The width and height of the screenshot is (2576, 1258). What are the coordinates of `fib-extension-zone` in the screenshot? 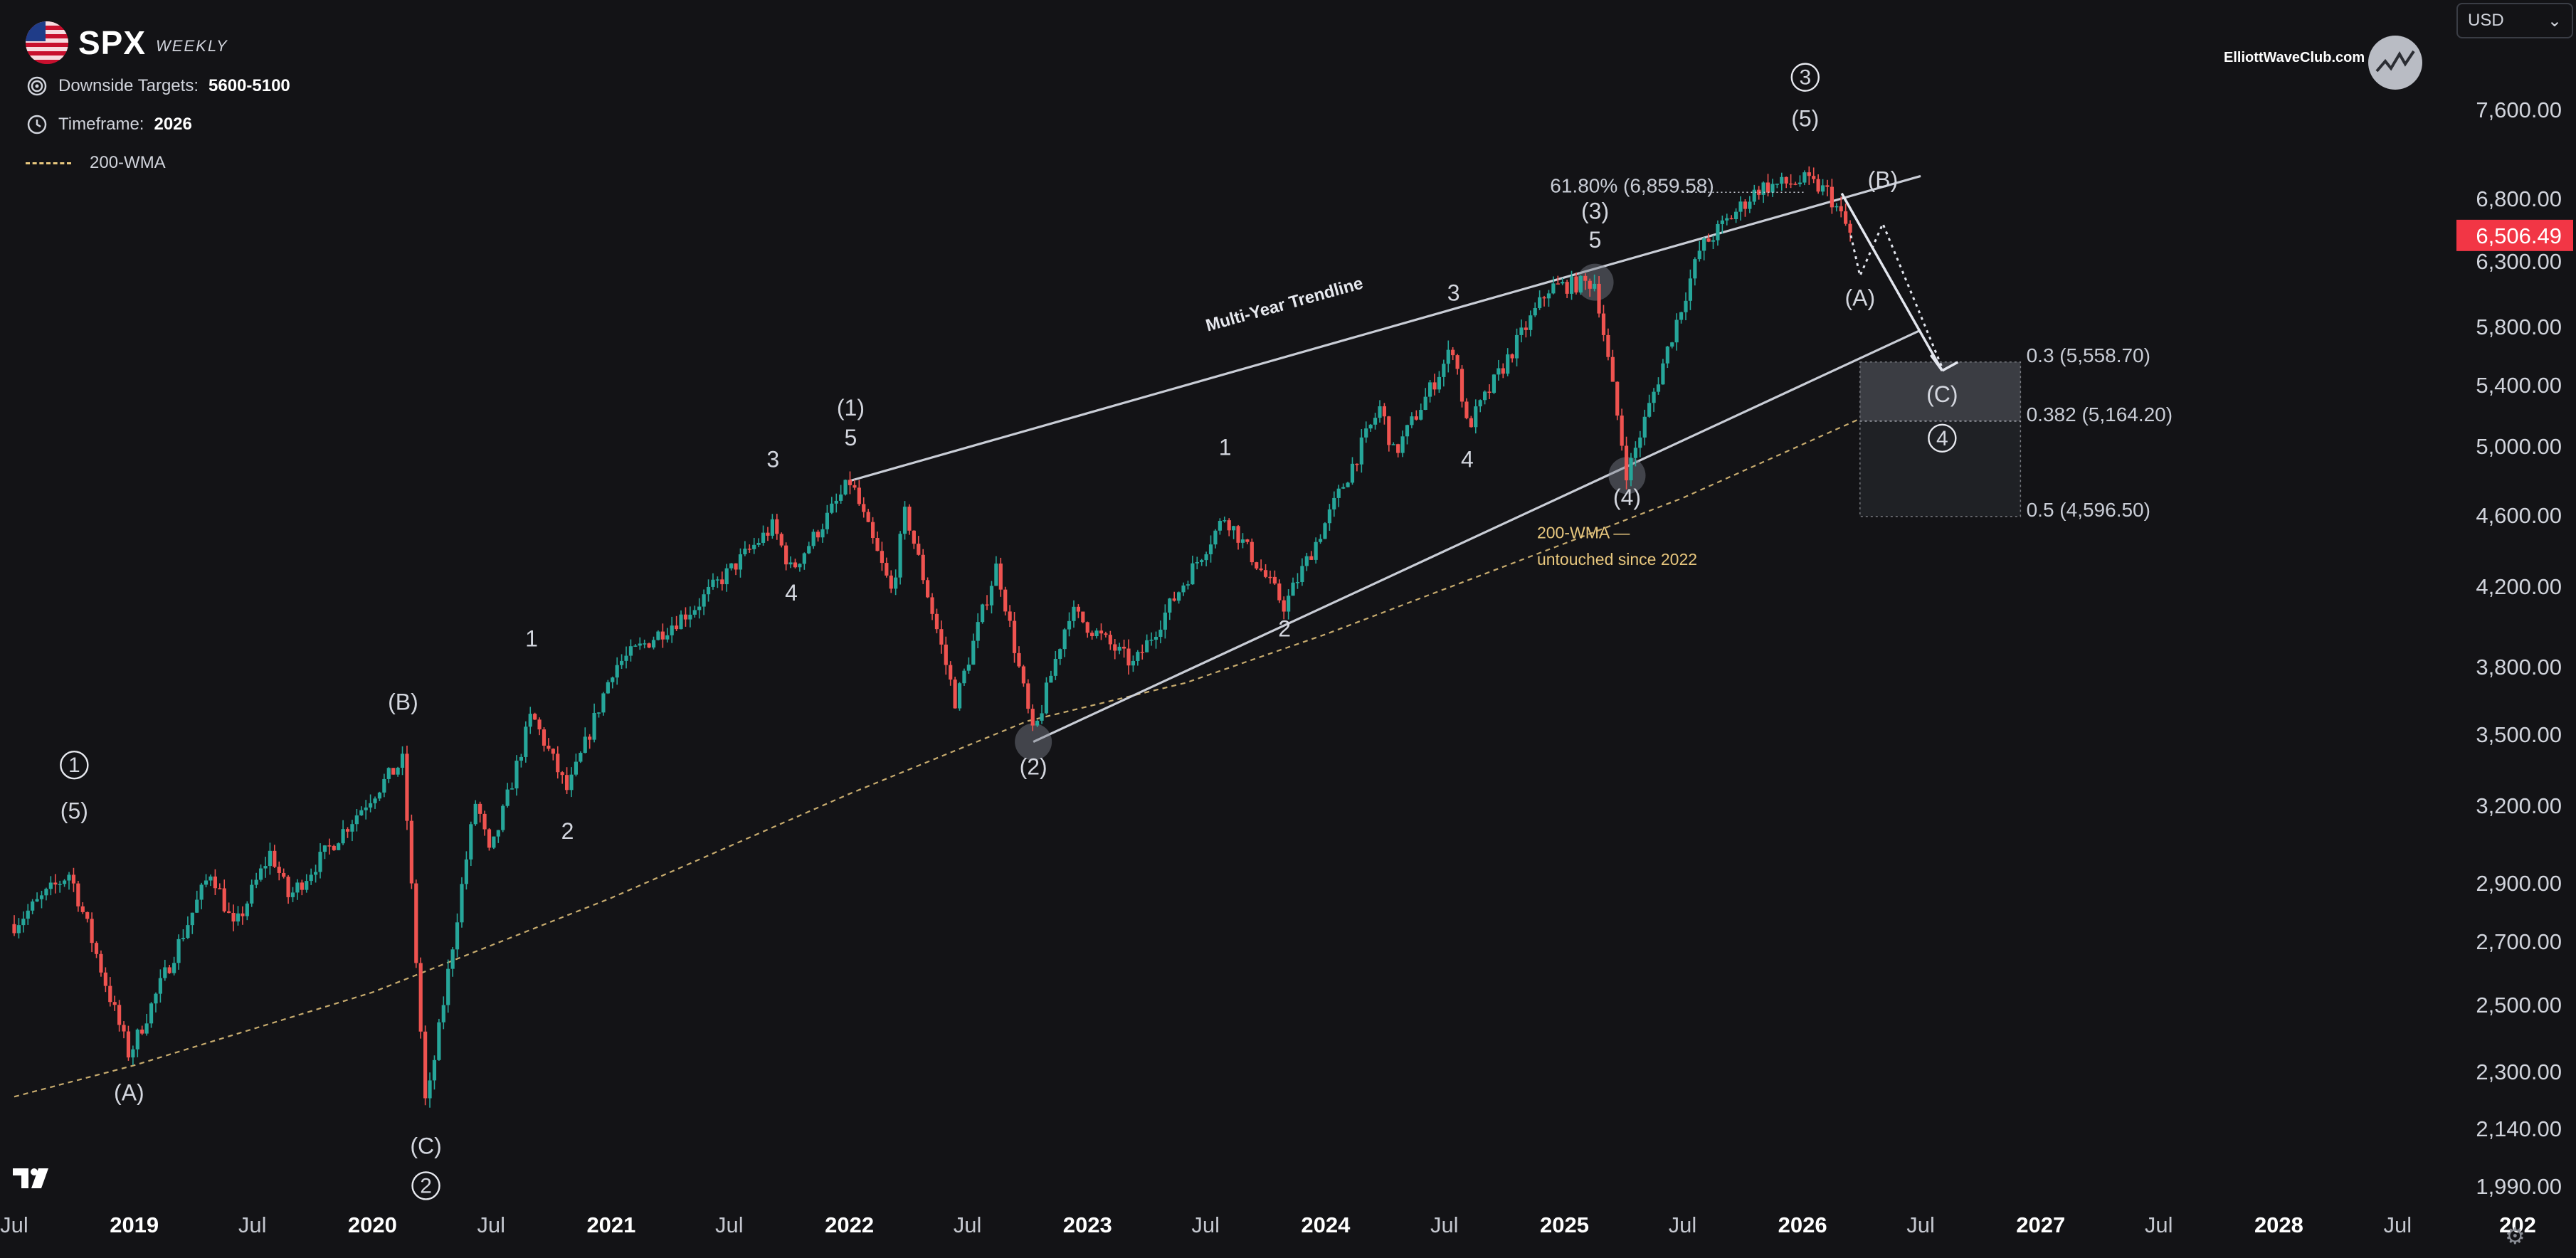 It's located at (1941, 469).